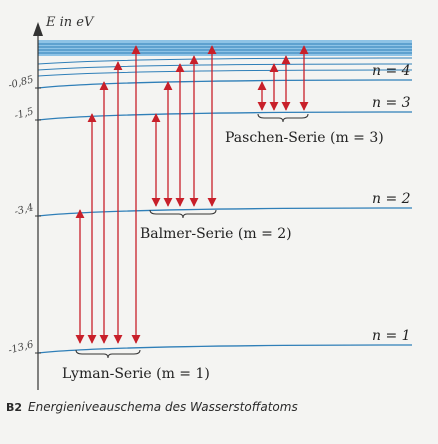  What do you see at coordinates (23, 210) in the screenshot?
I see `tick-label-n2: -3,4` at bounding box center [23, 210].